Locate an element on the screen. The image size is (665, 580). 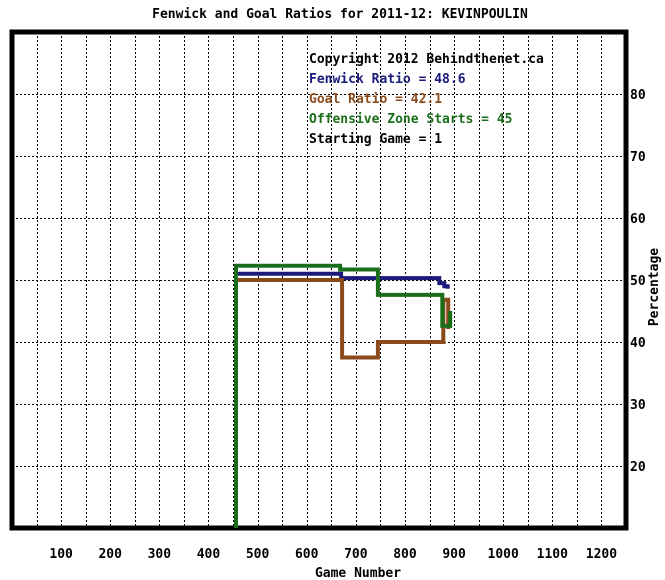
y-tick-label: 60 is located at coordinates (638, 219).